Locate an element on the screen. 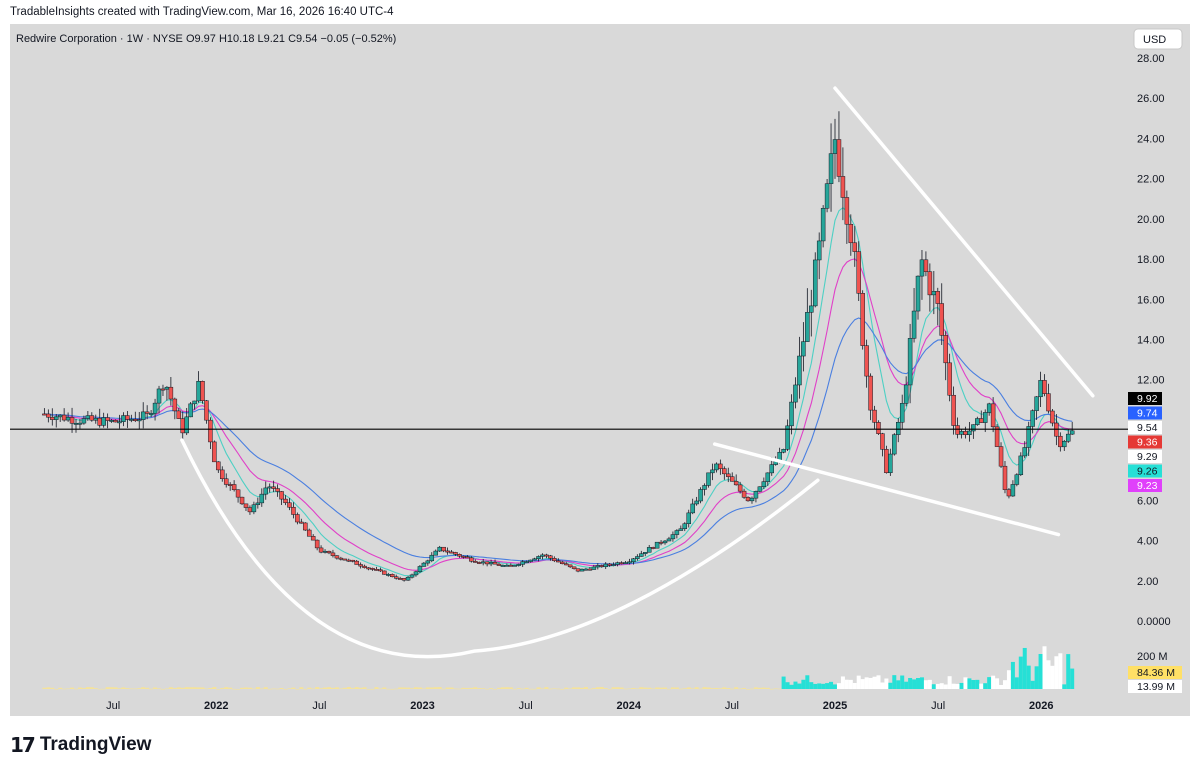 Image resolution: width=1200 pixels, height=769 pixels. price-tick-label: 18.00 is located at coordinates (1151, 260).